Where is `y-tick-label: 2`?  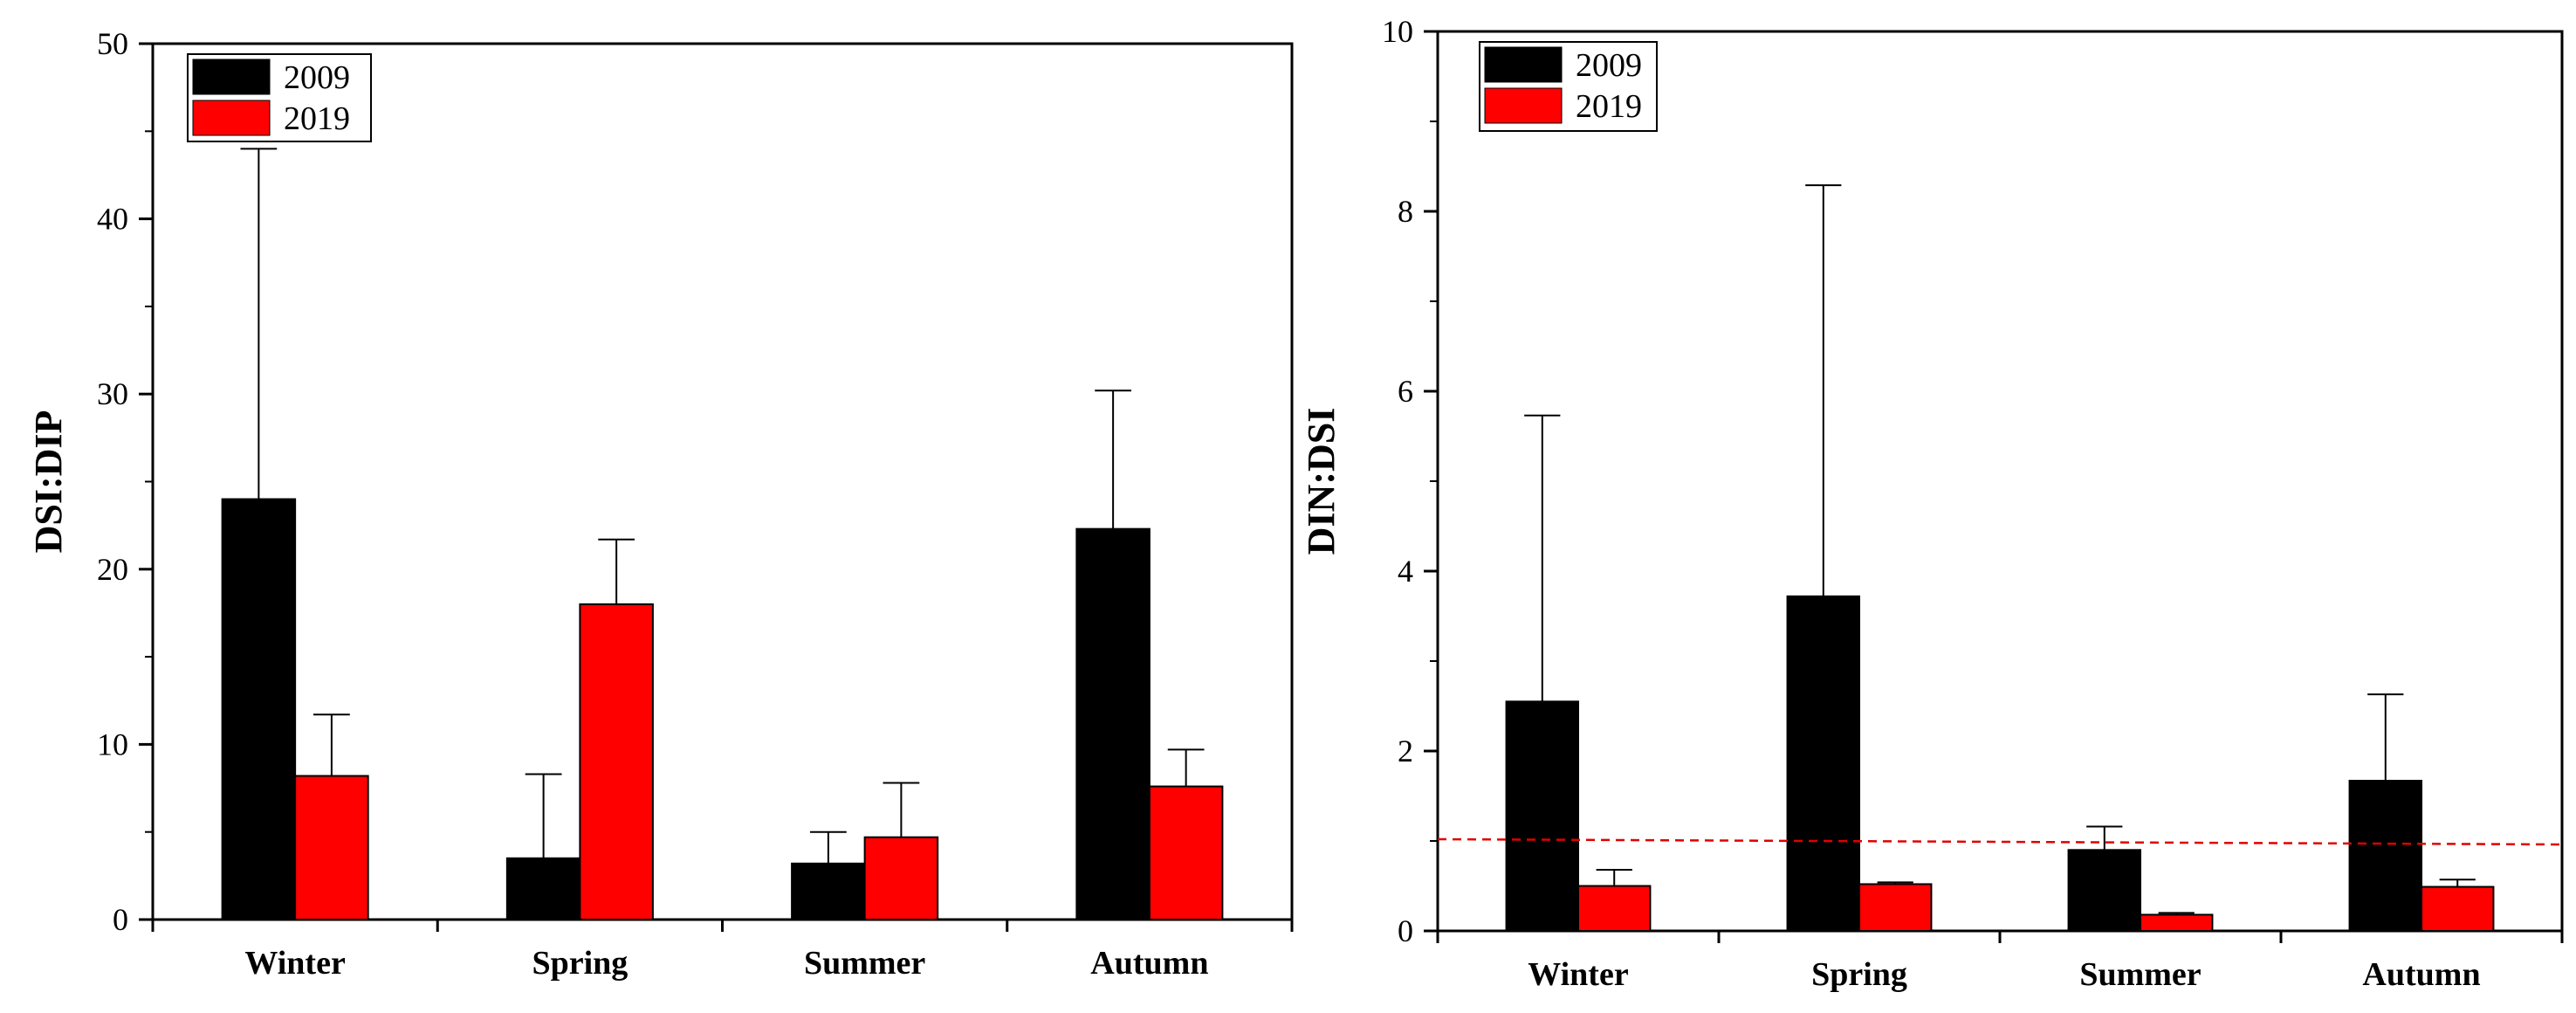 y-tick-label: 2 is located at coordinates (1406, 751).